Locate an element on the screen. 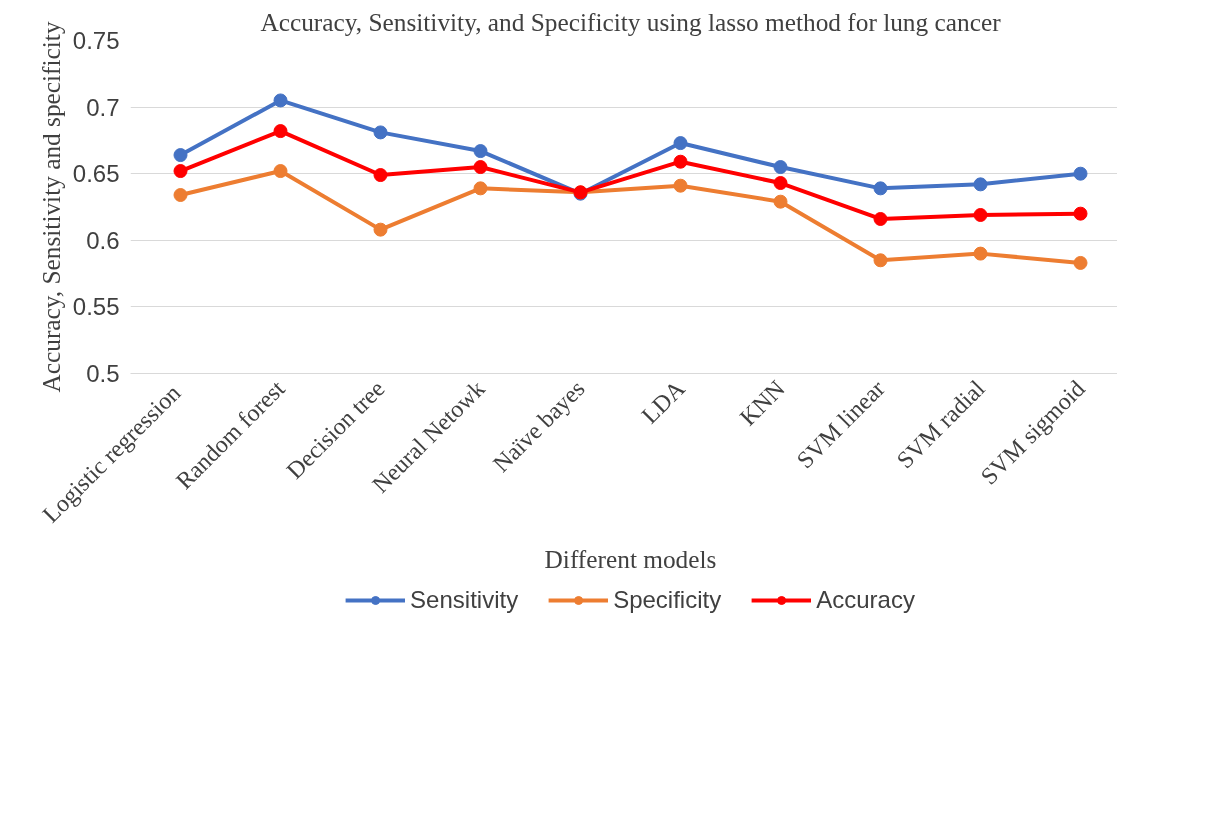 The height and width of the screenshot is (837, 1206). y-tick-label: 0.6 is located at coordinates (103, 240).